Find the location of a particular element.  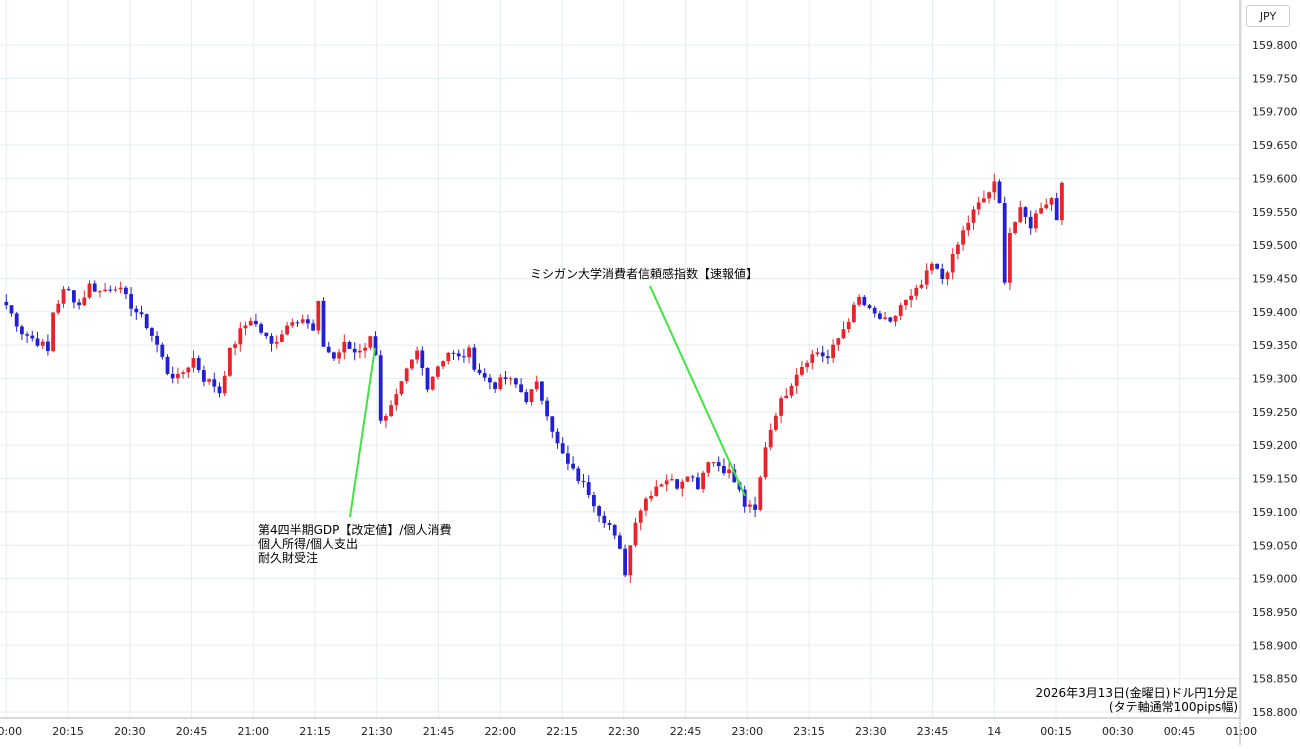

x-tick-label: 23:45 is located at coordinates (933, 731).